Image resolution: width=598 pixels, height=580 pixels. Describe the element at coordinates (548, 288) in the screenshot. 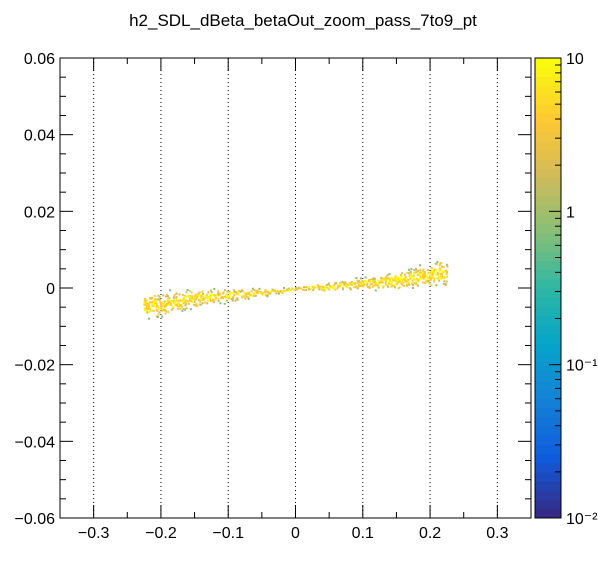

I see `colorbar-frame` at that location.